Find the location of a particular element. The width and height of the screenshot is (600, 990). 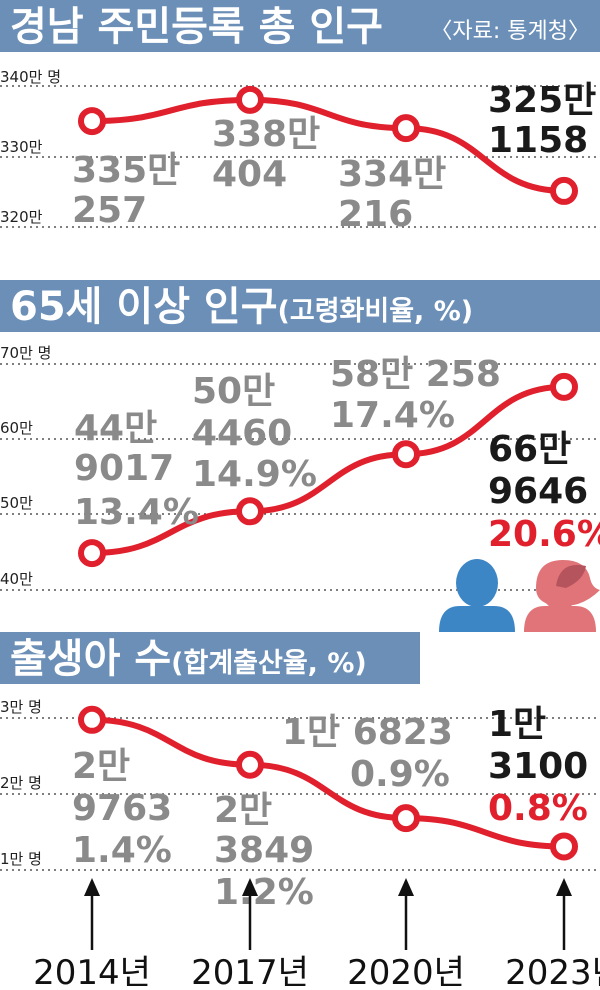

label-line: 66만 is located at coordinates (529, 449).